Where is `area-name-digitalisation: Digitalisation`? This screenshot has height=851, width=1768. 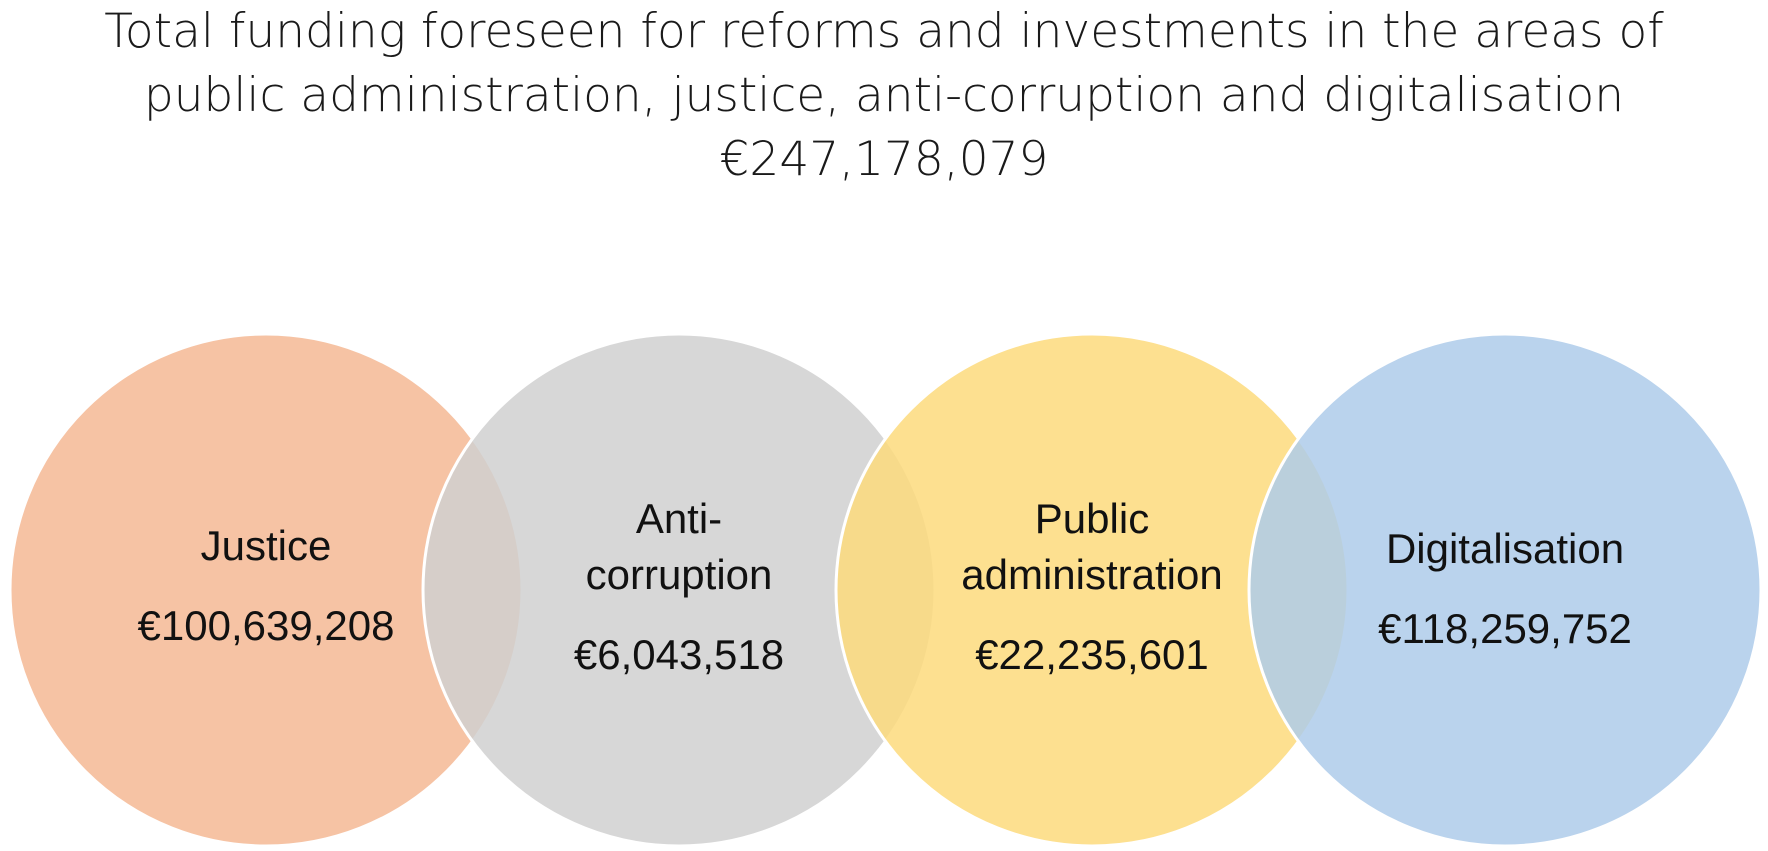
area-name-digitalisation: Digitalisation is located at coordinates (1505, 548).